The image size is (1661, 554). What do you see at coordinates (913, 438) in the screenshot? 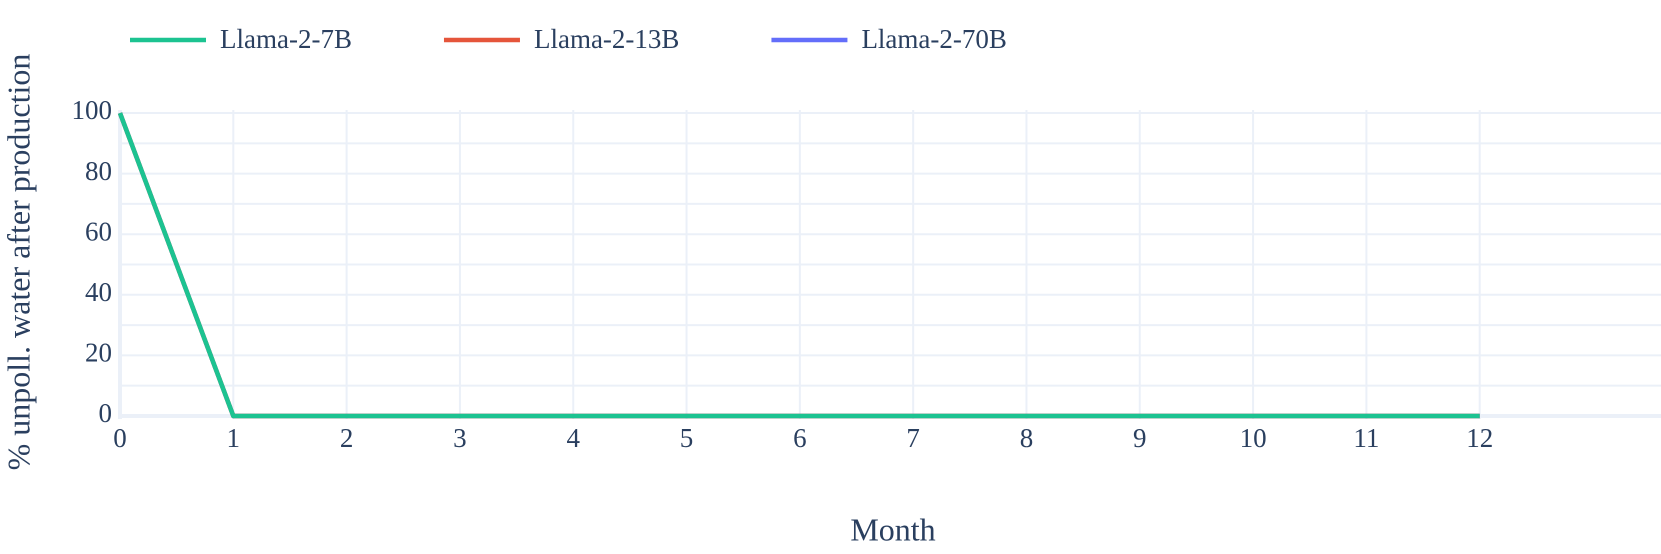
I see `x-tick-label: 7` at bounding box center [913, 438].